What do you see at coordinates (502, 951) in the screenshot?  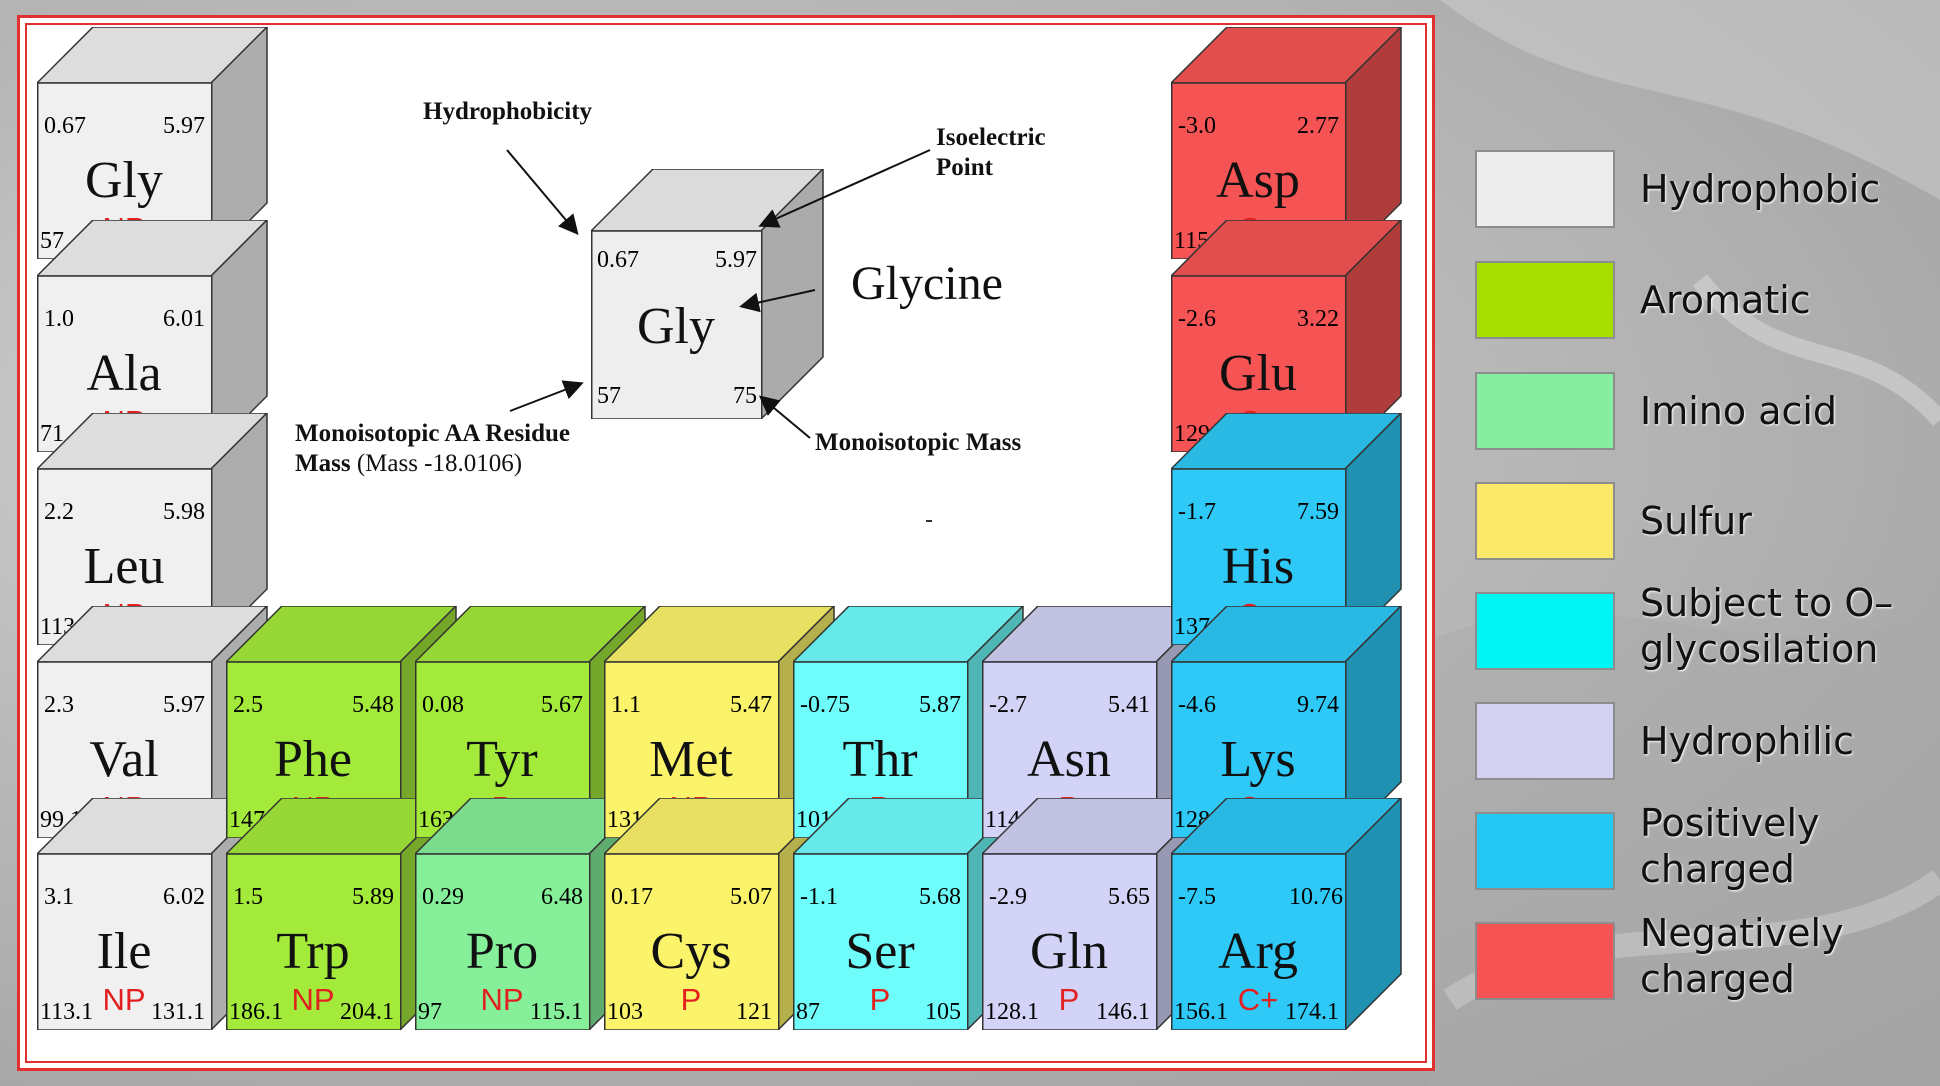 I see `amino-acid-symbol: Pro` at bounding box center [502, 951].